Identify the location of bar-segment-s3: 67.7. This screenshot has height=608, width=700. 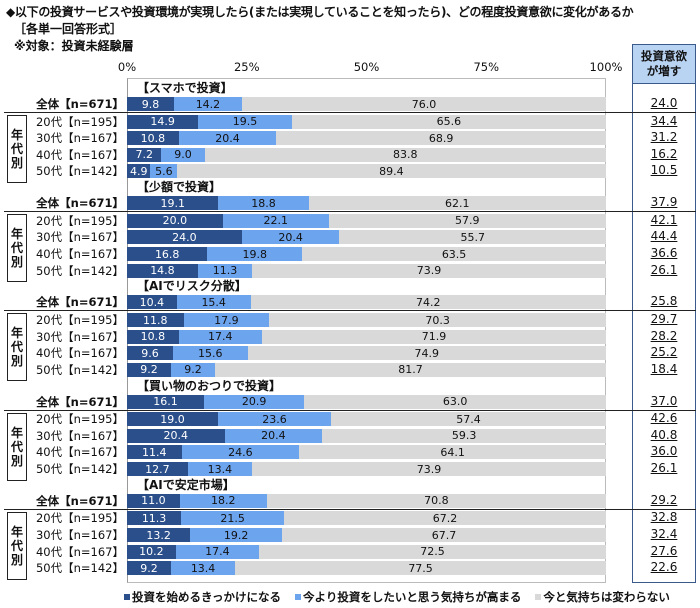
(444, 535).